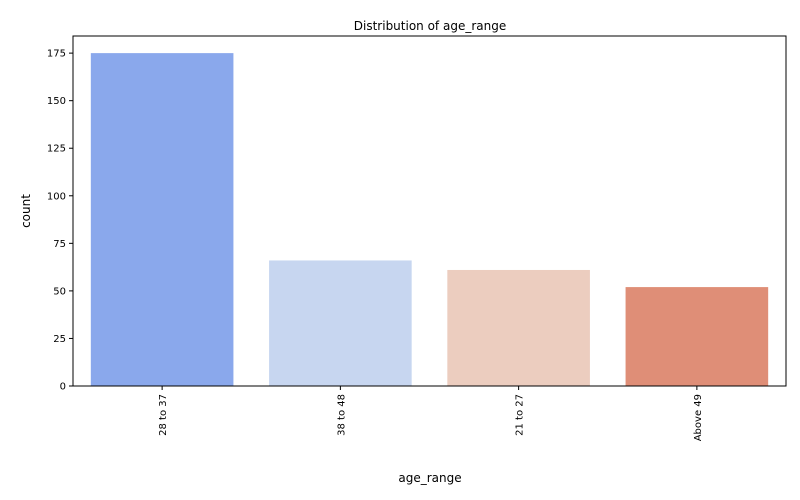  Describe the element at coordinates (59, 291) in the screenshot. I see `y-tick-label: 50` at that location.